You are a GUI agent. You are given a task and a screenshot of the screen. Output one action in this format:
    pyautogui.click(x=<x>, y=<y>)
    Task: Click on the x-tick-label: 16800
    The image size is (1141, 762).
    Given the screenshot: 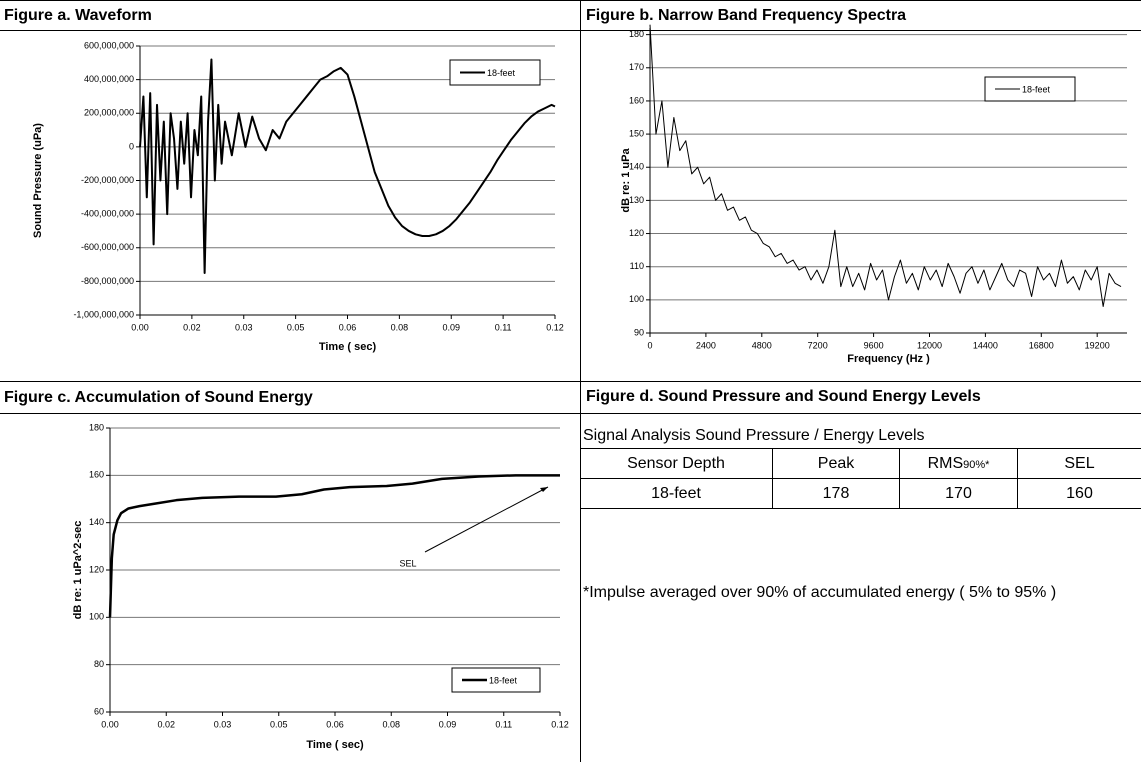 What is the action you would take?
    pyautogui.click(x=1041, y=345)
    